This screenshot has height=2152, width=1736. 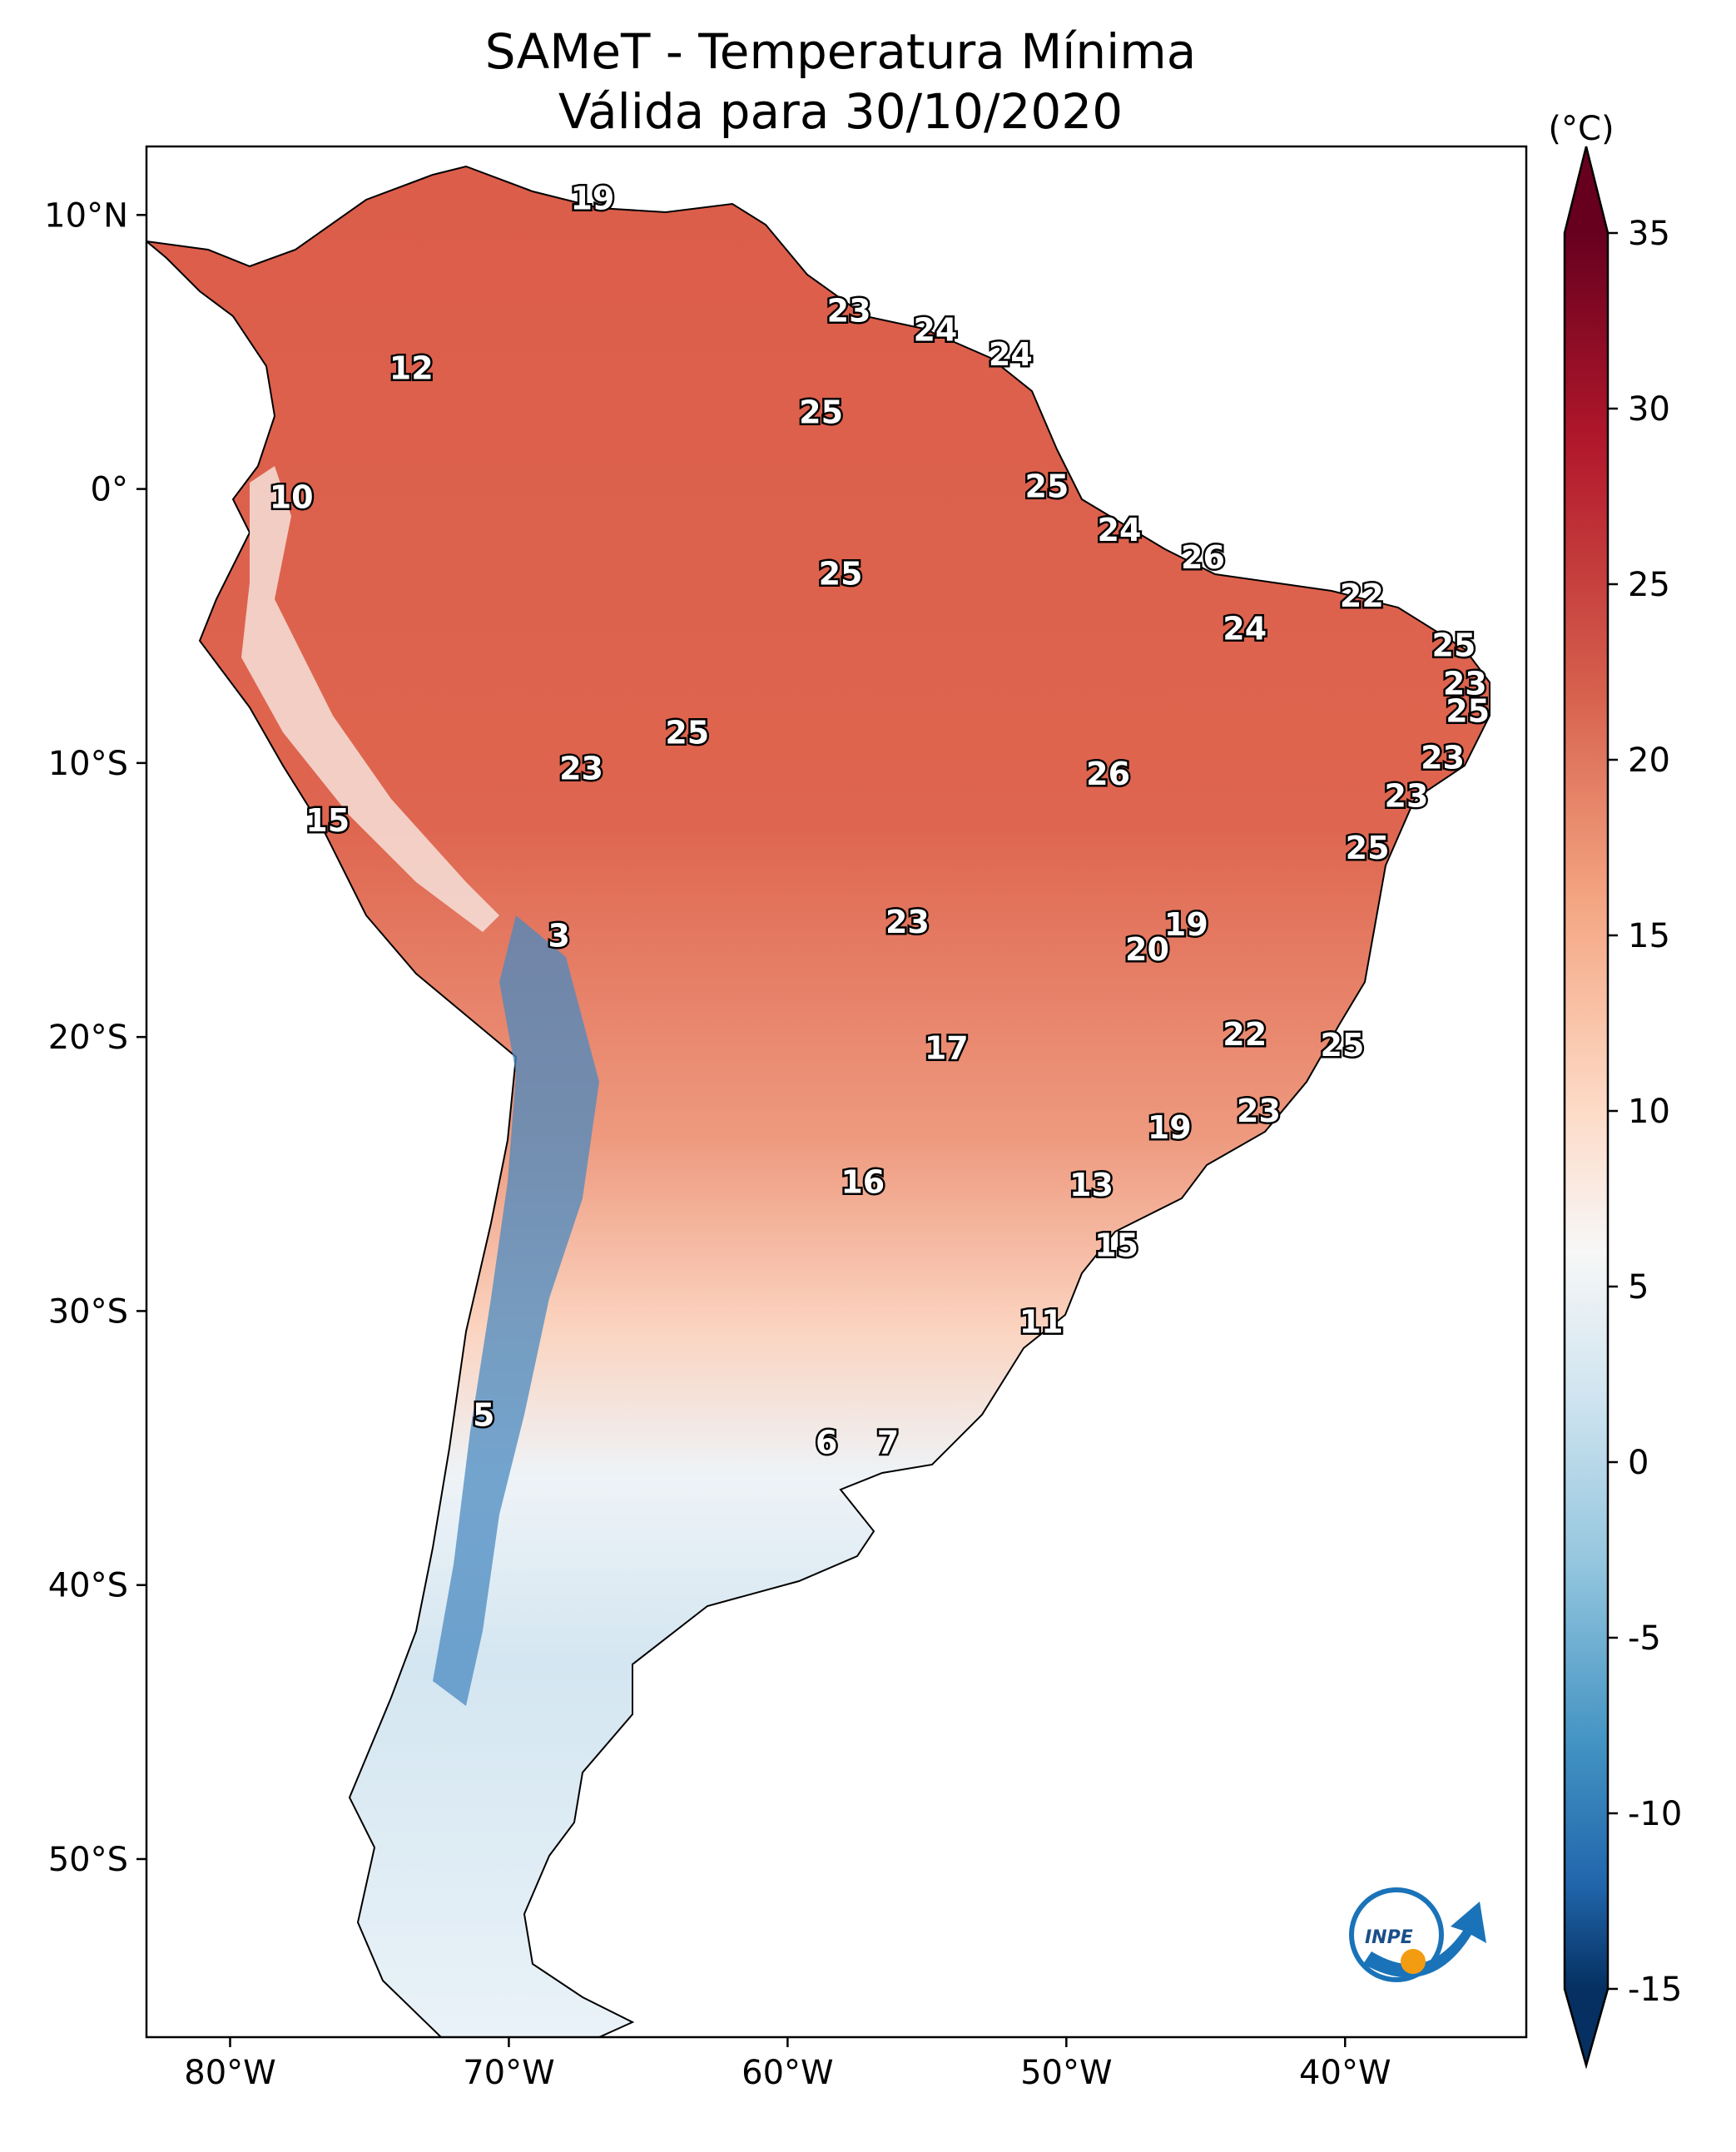 I want to click on lat-tick-label: 40°S, so click(x=88, y=1586).